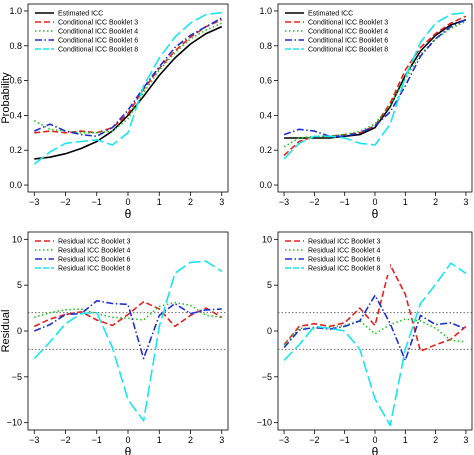 The height and width of the screenshot is (455, 474). I want to click on top-left-legend-label: Estimated ICC, so click(80, 14).